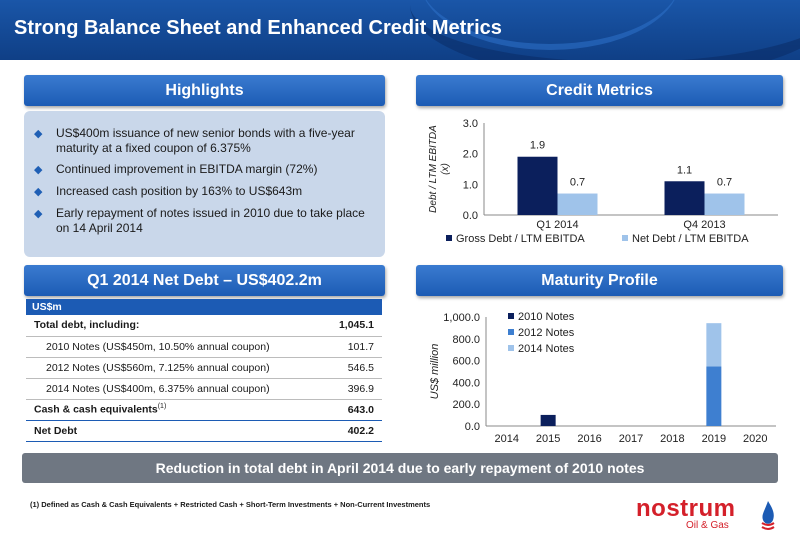 The height and width of the screenshot is (554, 800). What do you see at coordinates (686, 508) in the screenshot?
I see `logo-wordmark: nostrum` at bounding box center [686, 508].